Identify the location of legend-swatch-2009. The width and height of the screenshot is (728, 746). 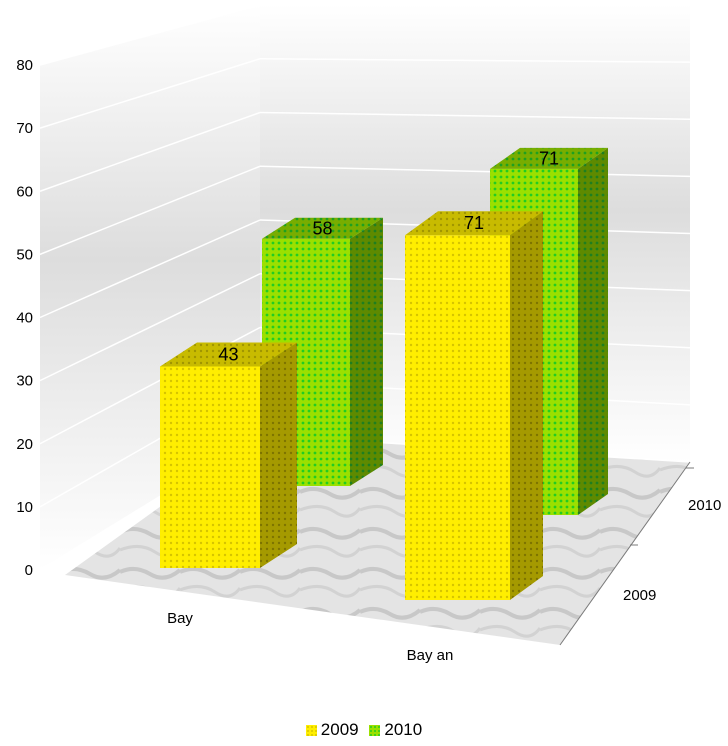
(311, 730).